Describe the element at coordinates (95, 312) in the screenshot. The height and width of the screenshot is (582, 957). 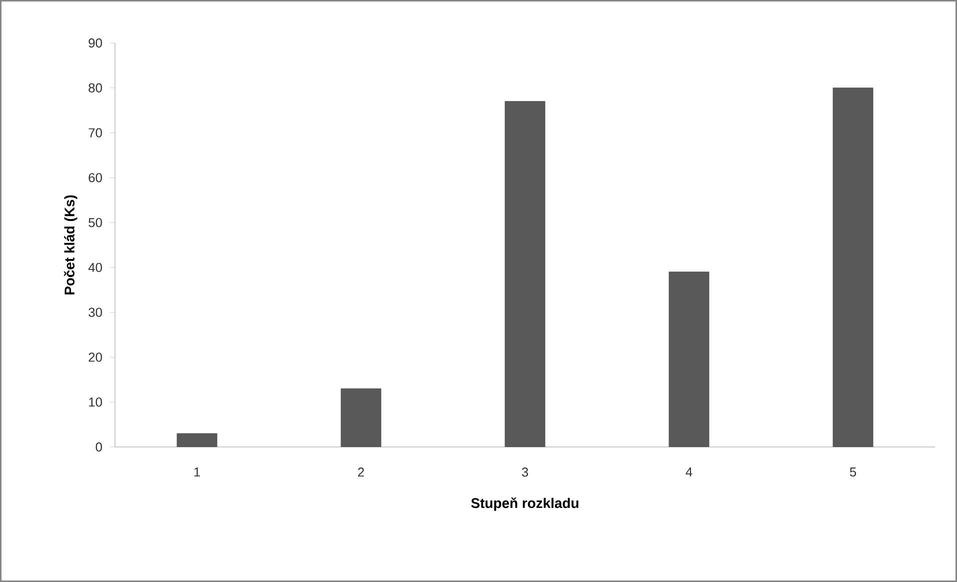
I see `y-tick-label: 30` at that location.